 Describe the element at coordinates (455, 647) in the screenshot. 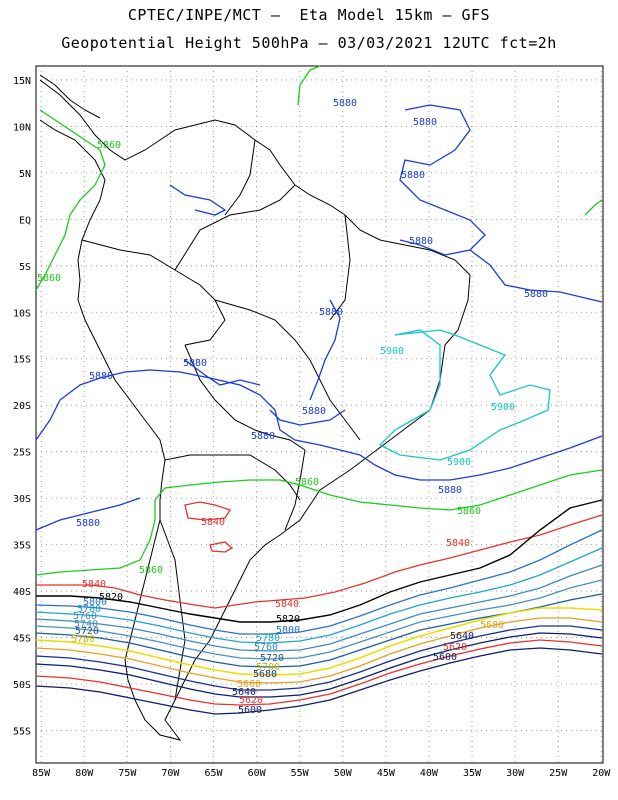

I see `label-5620-1: 5620` at that location.